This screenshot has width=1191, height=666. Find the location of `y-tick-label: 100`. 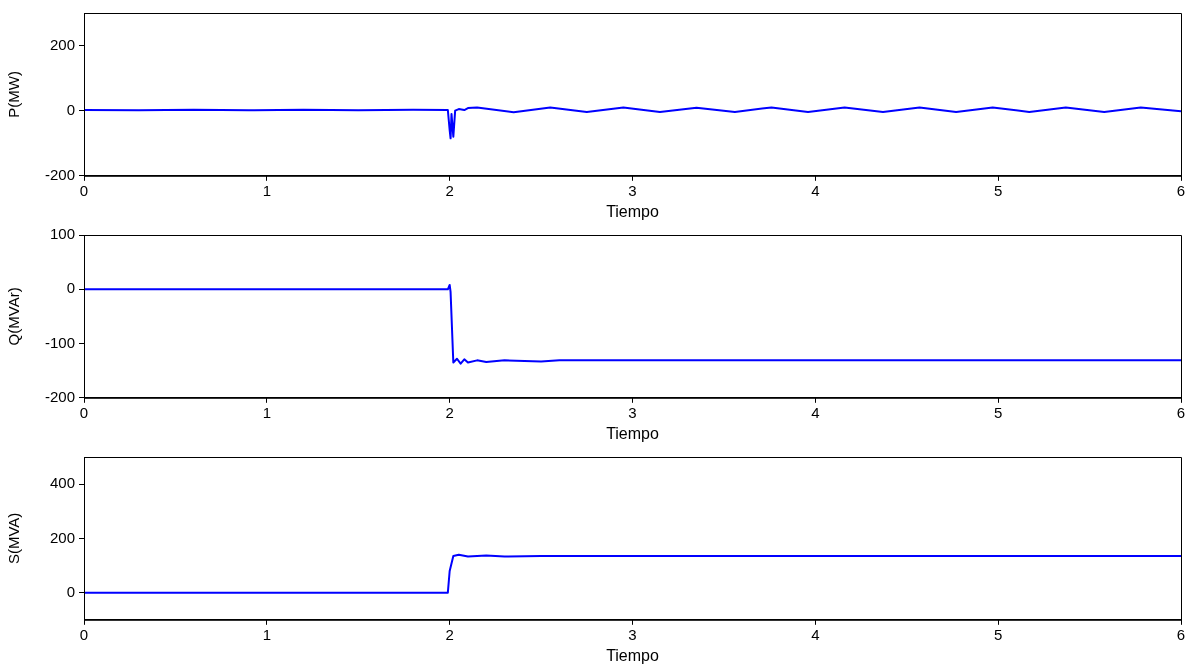

y-tick-label: 100 is located at coordinates (62, 234).